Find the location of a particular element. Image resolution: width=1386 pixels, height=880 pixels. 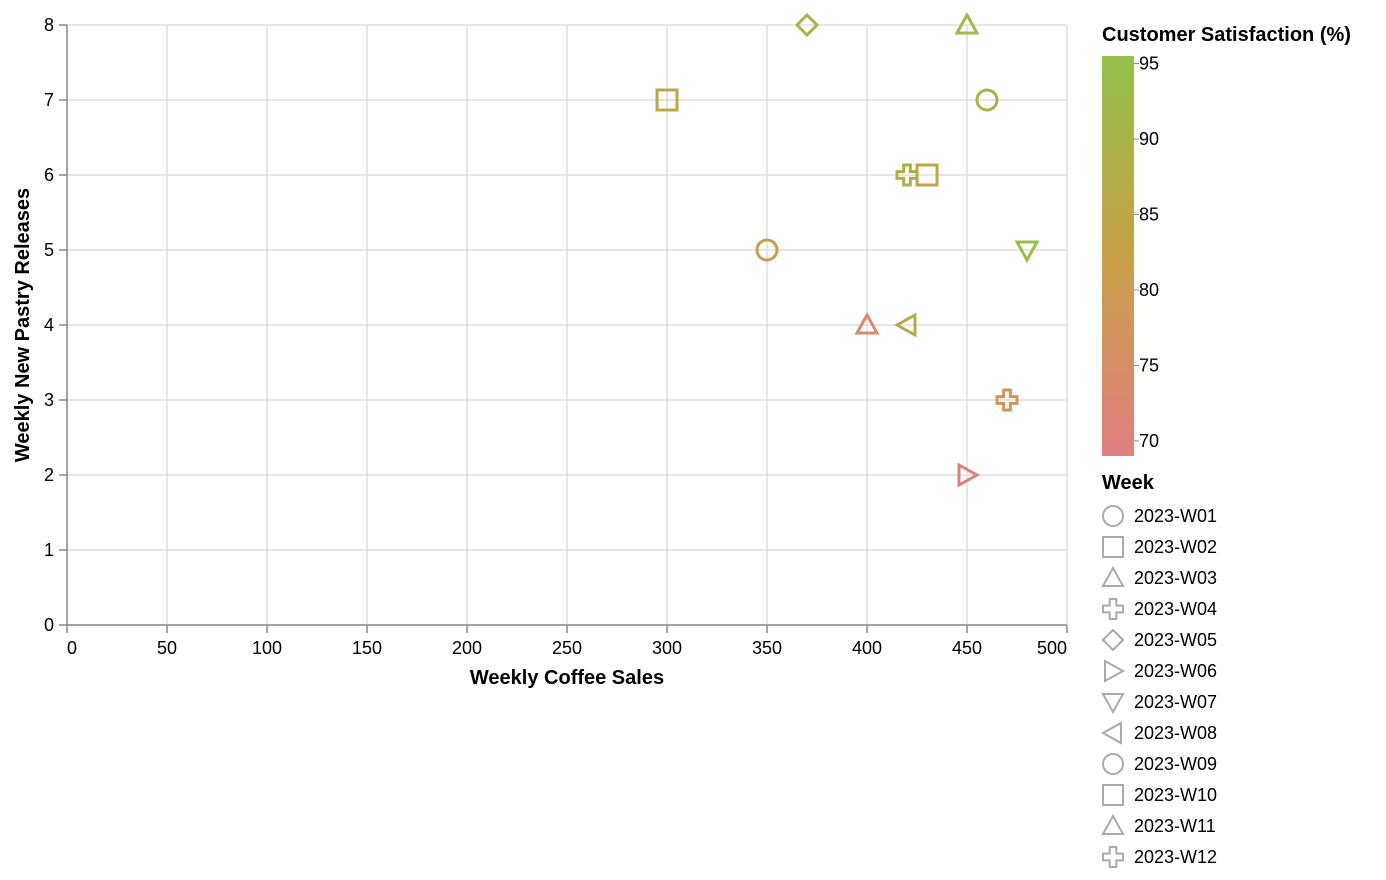

color-tick-label: 70 is located at coordinates (1149, 441).